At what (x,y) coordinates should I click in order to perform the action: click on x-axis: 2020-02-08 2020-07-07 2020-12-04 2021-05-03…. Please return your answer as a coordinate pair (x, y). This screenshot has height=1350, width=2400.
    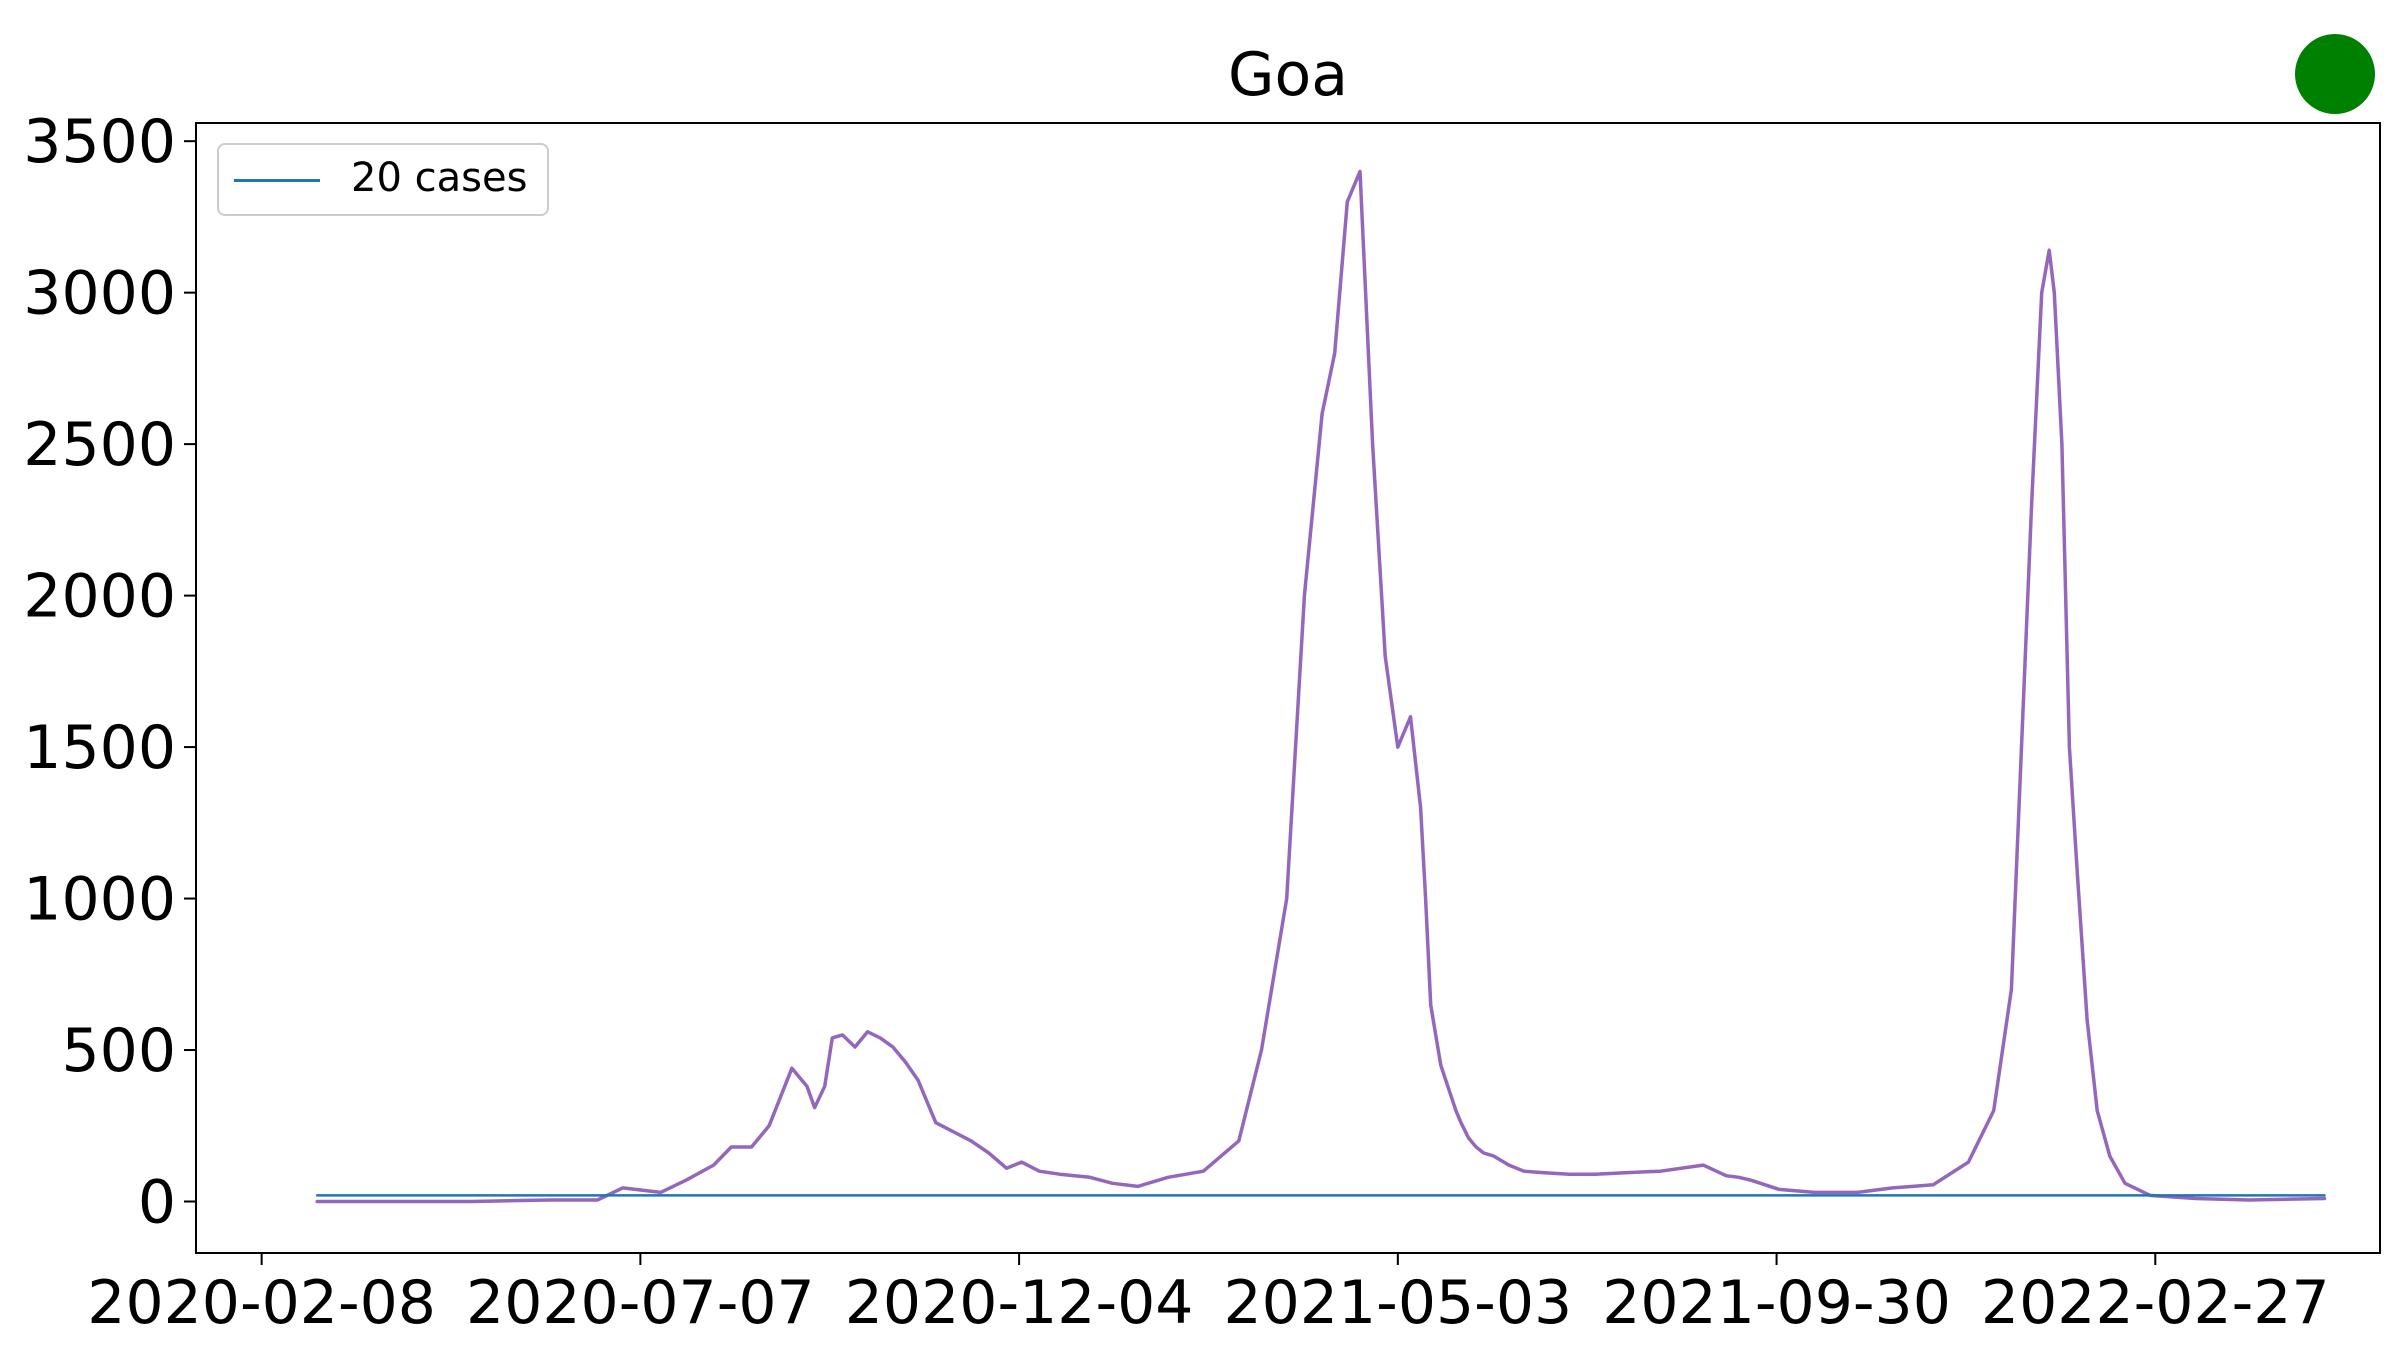
    Looking at the image, I should click on (1208, 1295).